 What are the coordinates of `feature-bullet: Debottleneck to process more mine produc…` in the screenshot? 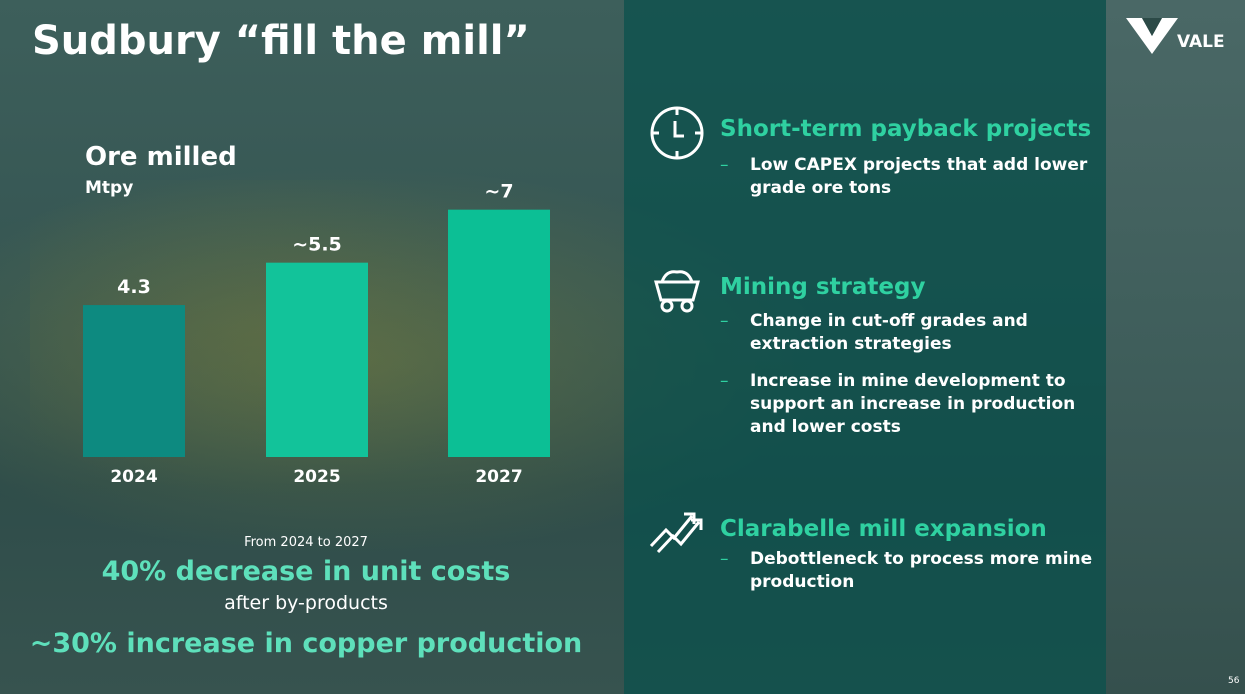 It's located at (915, 571).